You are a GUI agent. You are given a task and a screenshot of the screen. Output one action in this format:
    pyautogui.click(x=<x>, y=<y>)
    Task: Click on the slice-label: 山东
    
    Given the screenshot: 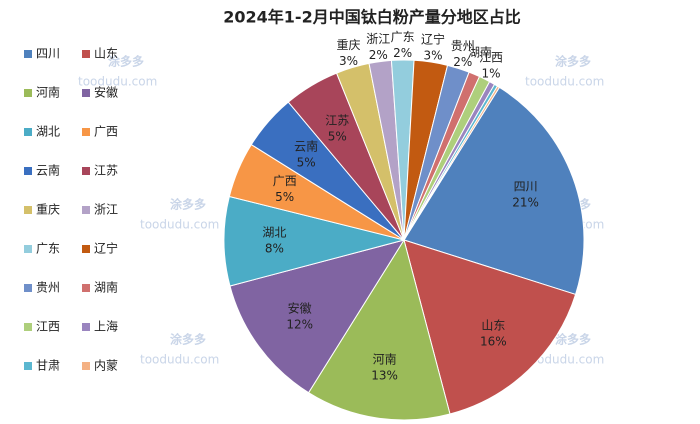 What is the action you would take?
    pyautogui.click(x=493, y=325)
    